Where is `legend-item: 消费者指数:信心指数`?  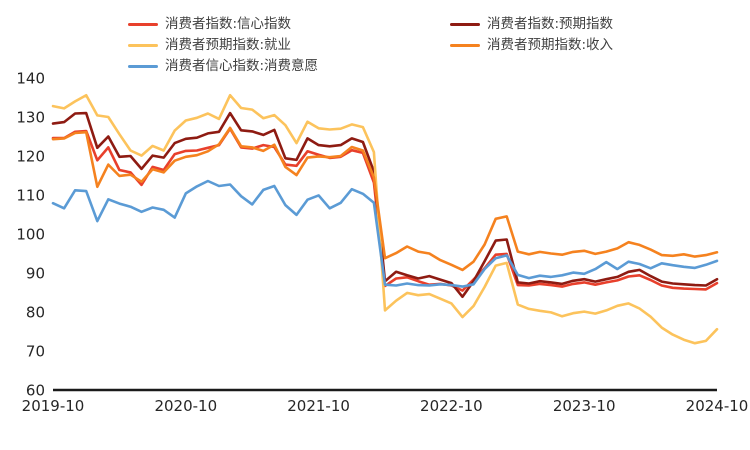
legend-item: 消费者指数:信心指数 is located at coordinates (289, 24).